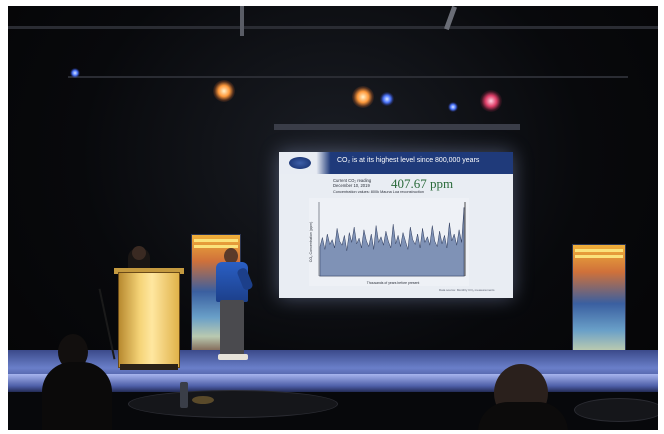  I want to click on ceiling-bar, so click(397, 127).